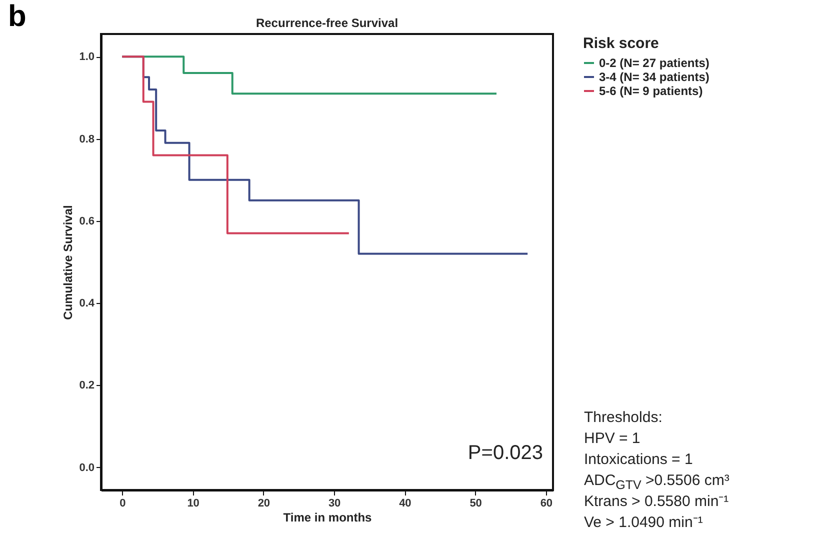 This screenshot has height=547, width=823. I want to click on text: HPV = 1, so click(613, 439).